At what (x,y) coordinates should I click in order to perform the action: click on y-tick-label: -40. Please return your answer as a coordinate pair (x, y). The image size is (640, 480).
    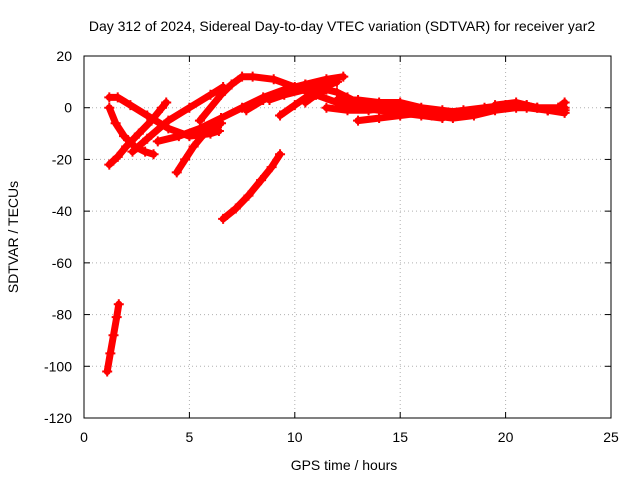
    Looking at the image, I should click on (62, 211).